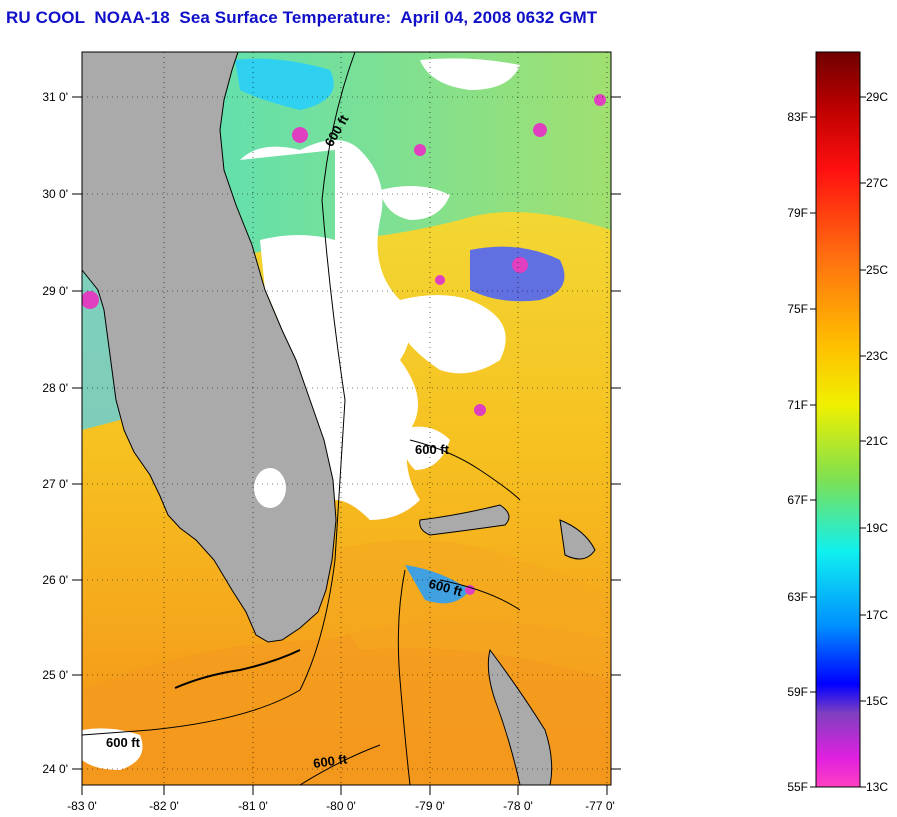 This screenshot has width=897, height=817. What do you see at coordinates (877, 356) in the screenshot?
I see `colorbar-c-label: 23C` at bounding box center [877, 356].